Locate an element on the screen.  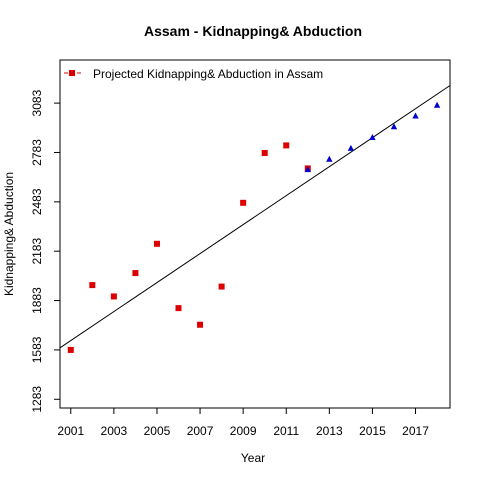
y-tick-label-0: 1283 is located at coordinates (37, 399).